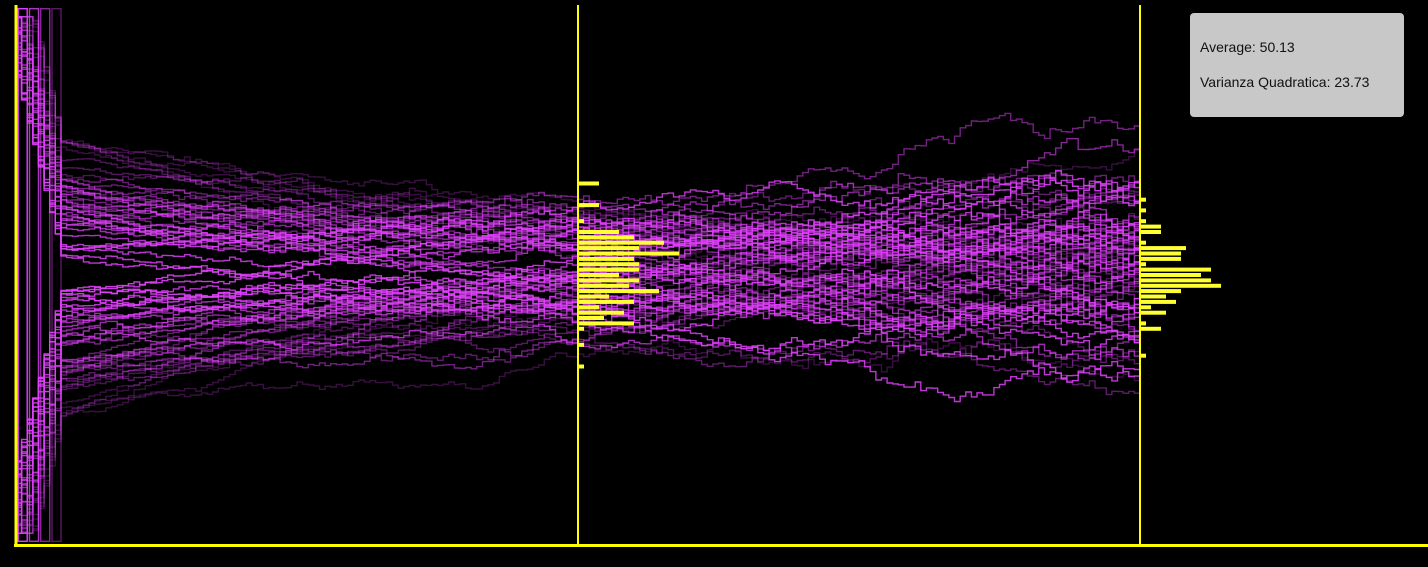  I want to click on average-row: Average: 50.13, so click(1297, 47).